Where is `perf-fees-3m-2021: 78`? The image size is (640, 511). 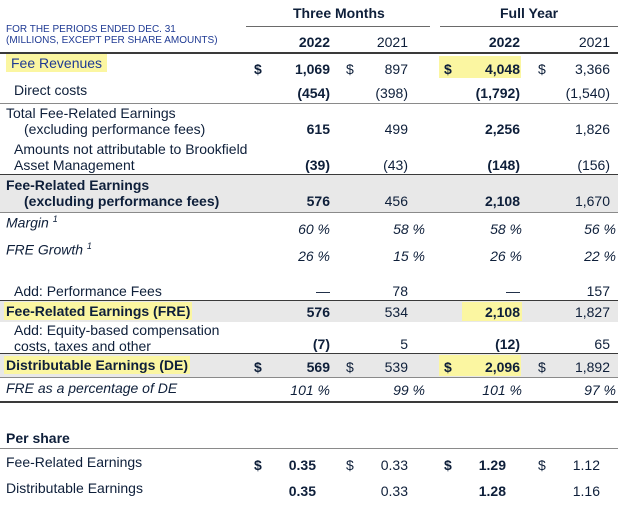 perf-fees-3m-2021: 78 is located at coordinates (400, 291).